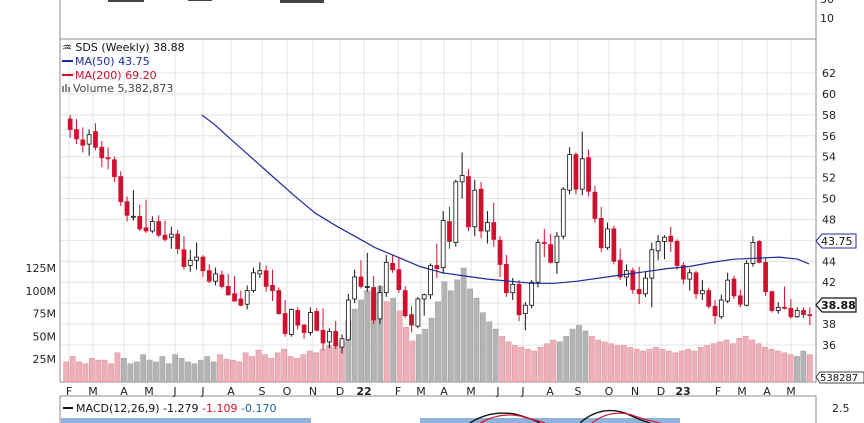 The height and width of the screenshot is (423, 864). Describe the element at coordinates (829, 157) in the screenshot. I see `price-tick: 54` at that location.